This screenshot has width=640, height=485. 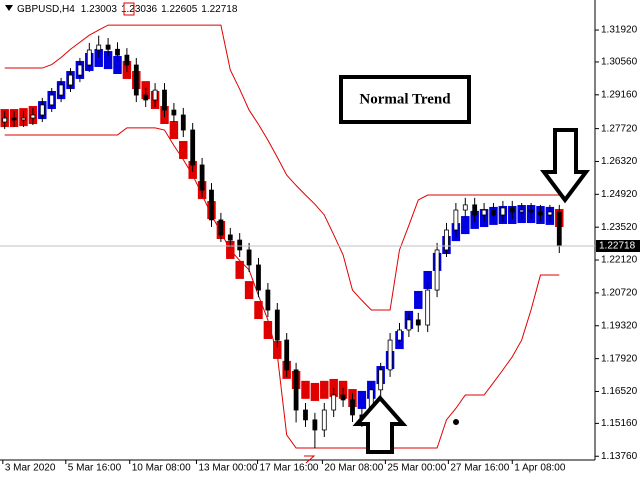 I want to click on y-tick-label: 1.29160, so click(x=619, y=94).